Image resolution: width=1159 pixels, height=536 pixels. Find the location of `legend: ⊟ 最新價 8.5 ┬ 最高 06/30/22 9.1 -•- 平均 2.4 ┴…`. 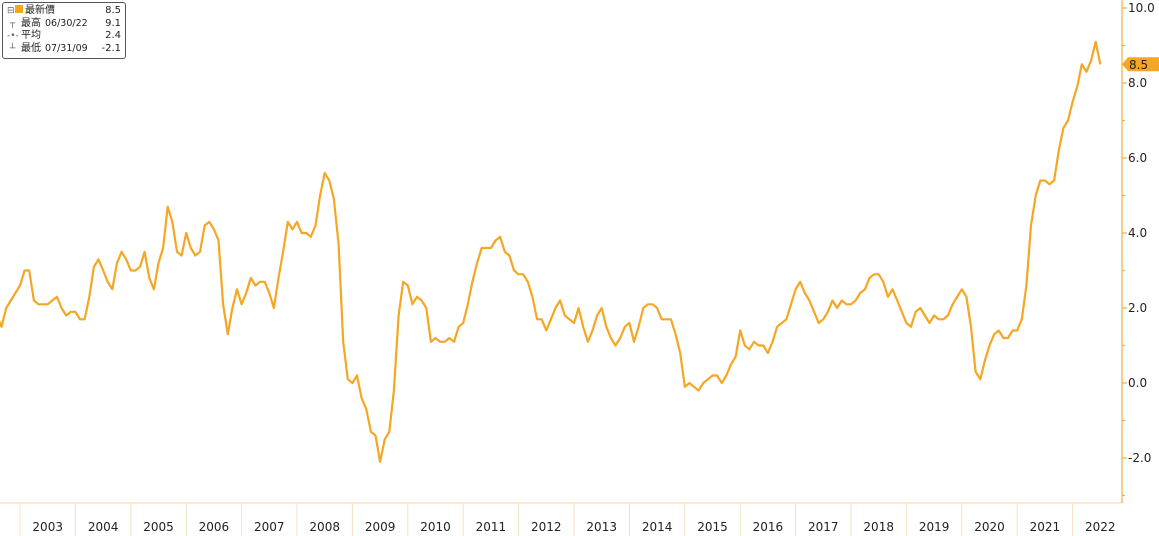

legend: ⊟ 最新價 8.5 ┬ 最高 06/30/22 9.1 -•- 平均 2.4 ┴… is located at coordinates (64, 30).